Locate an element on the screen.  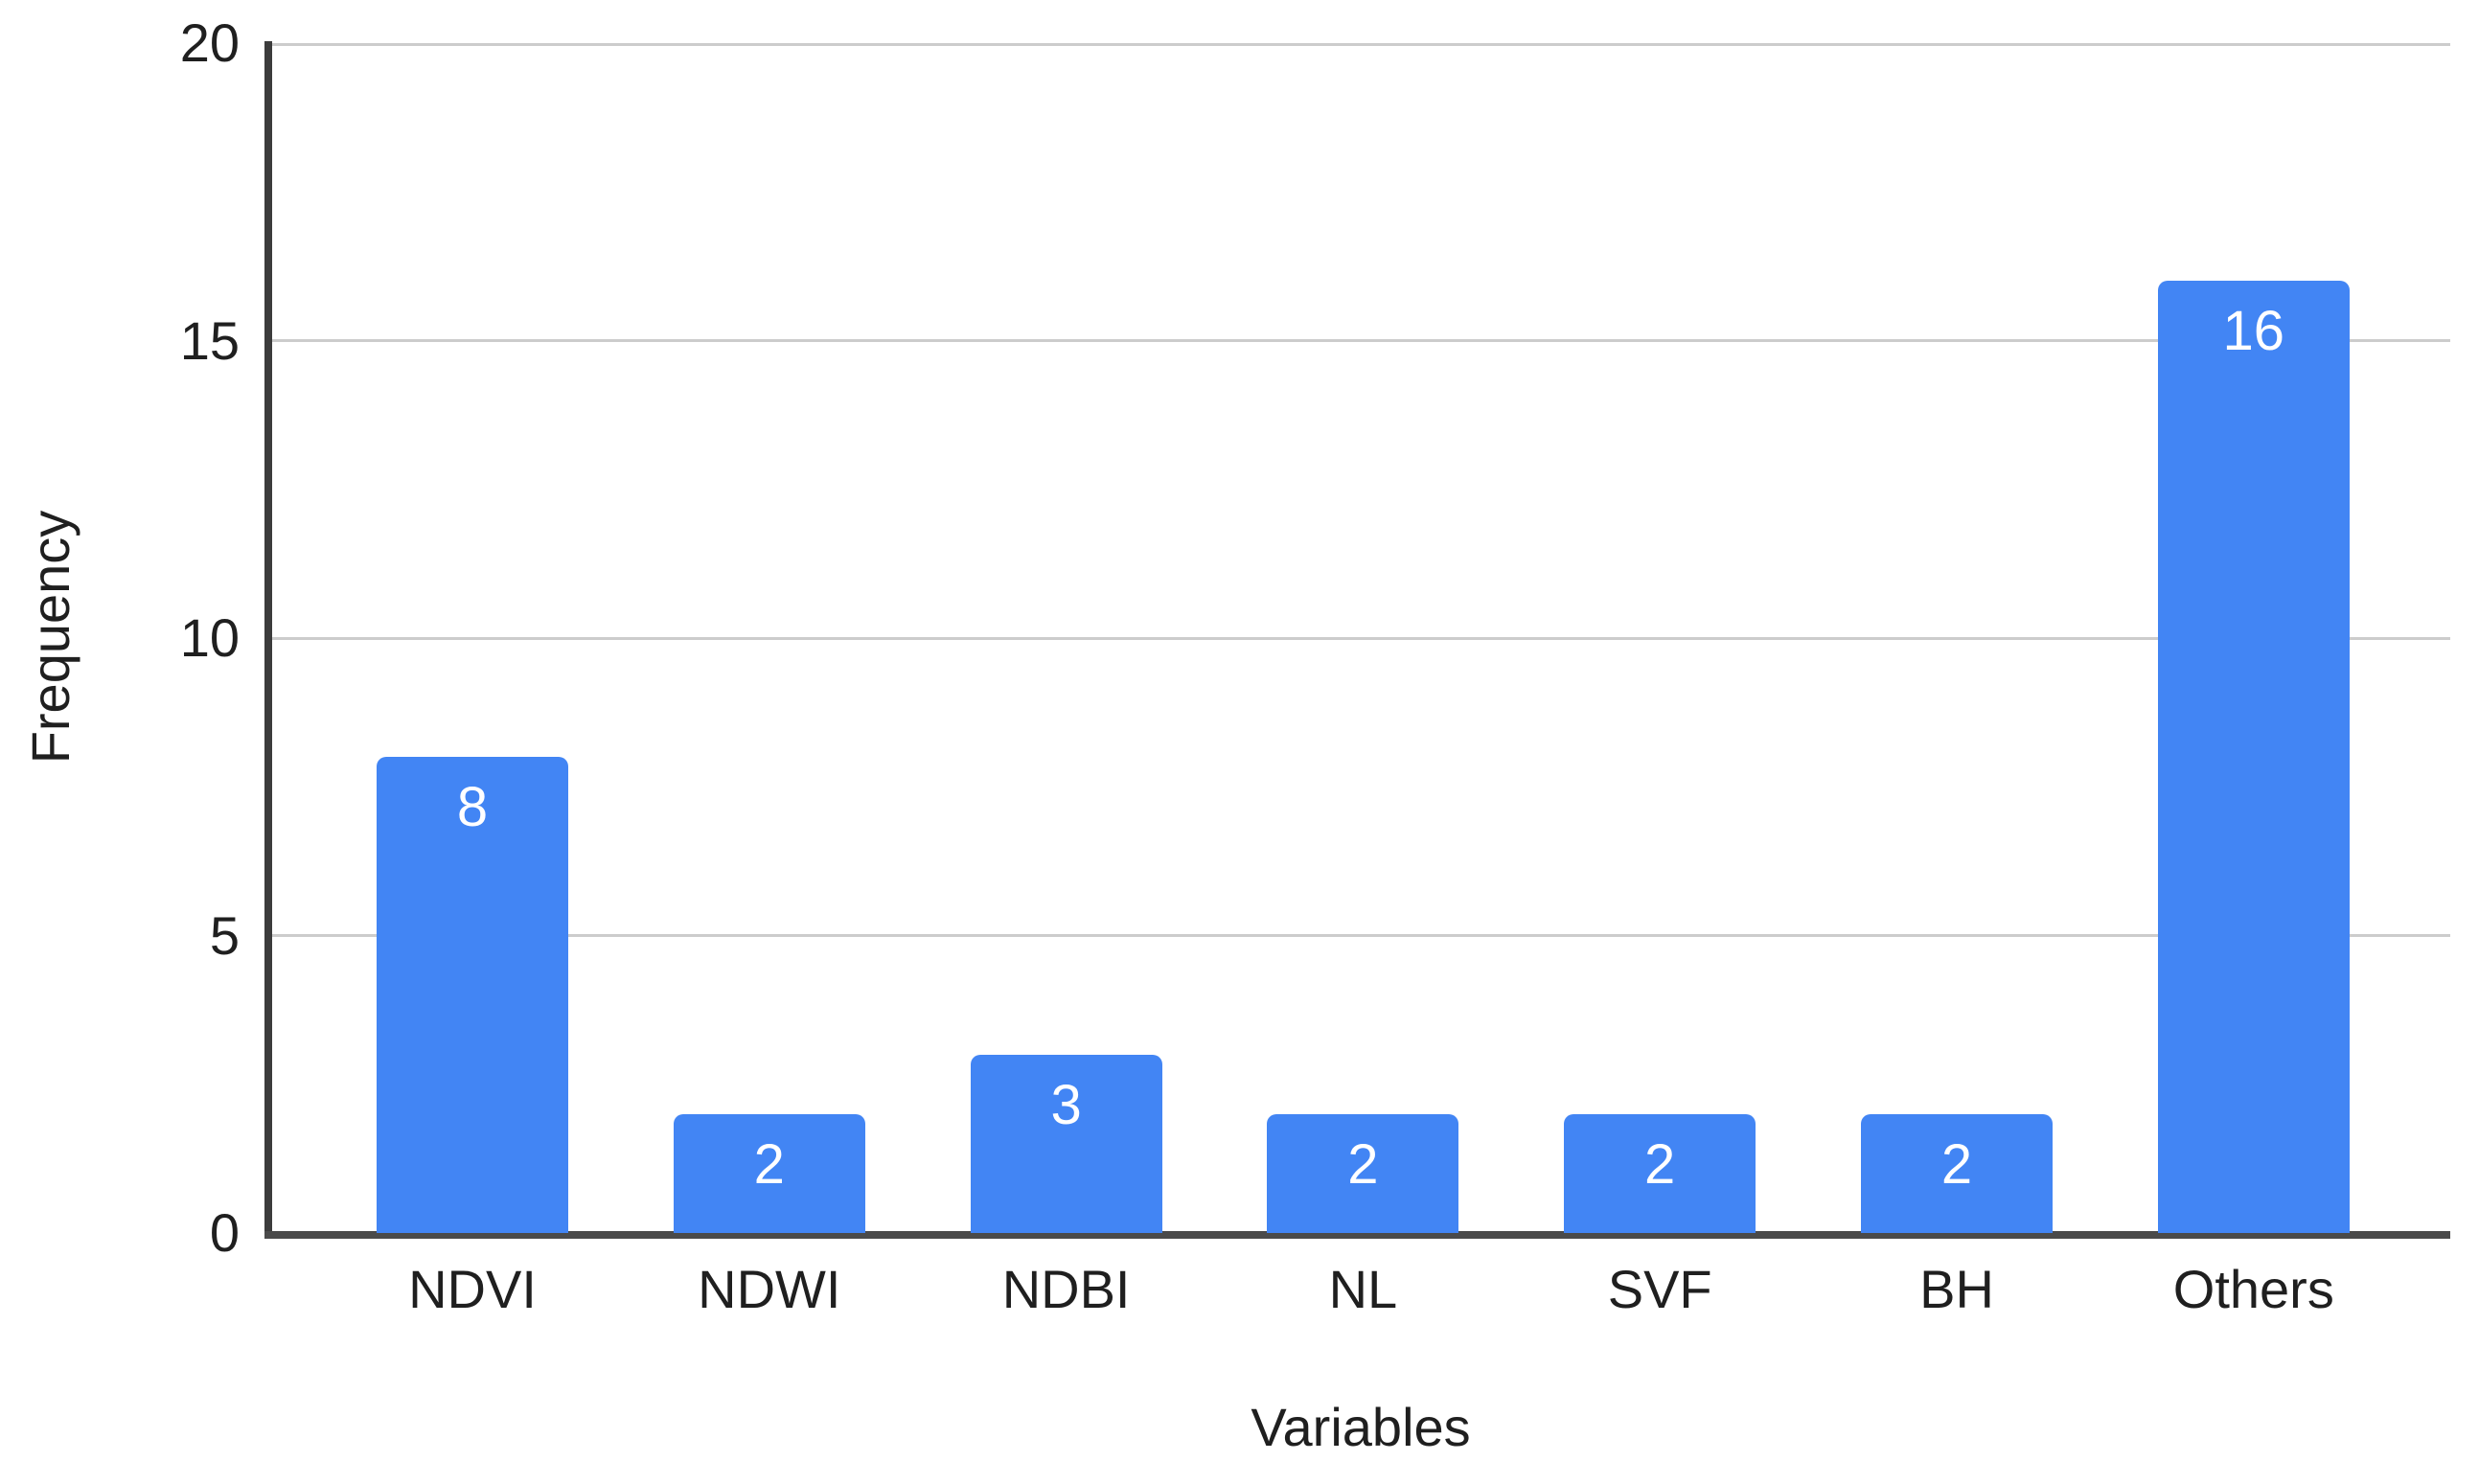
y-tick-label: 10 is located at coordinates (209, 637).